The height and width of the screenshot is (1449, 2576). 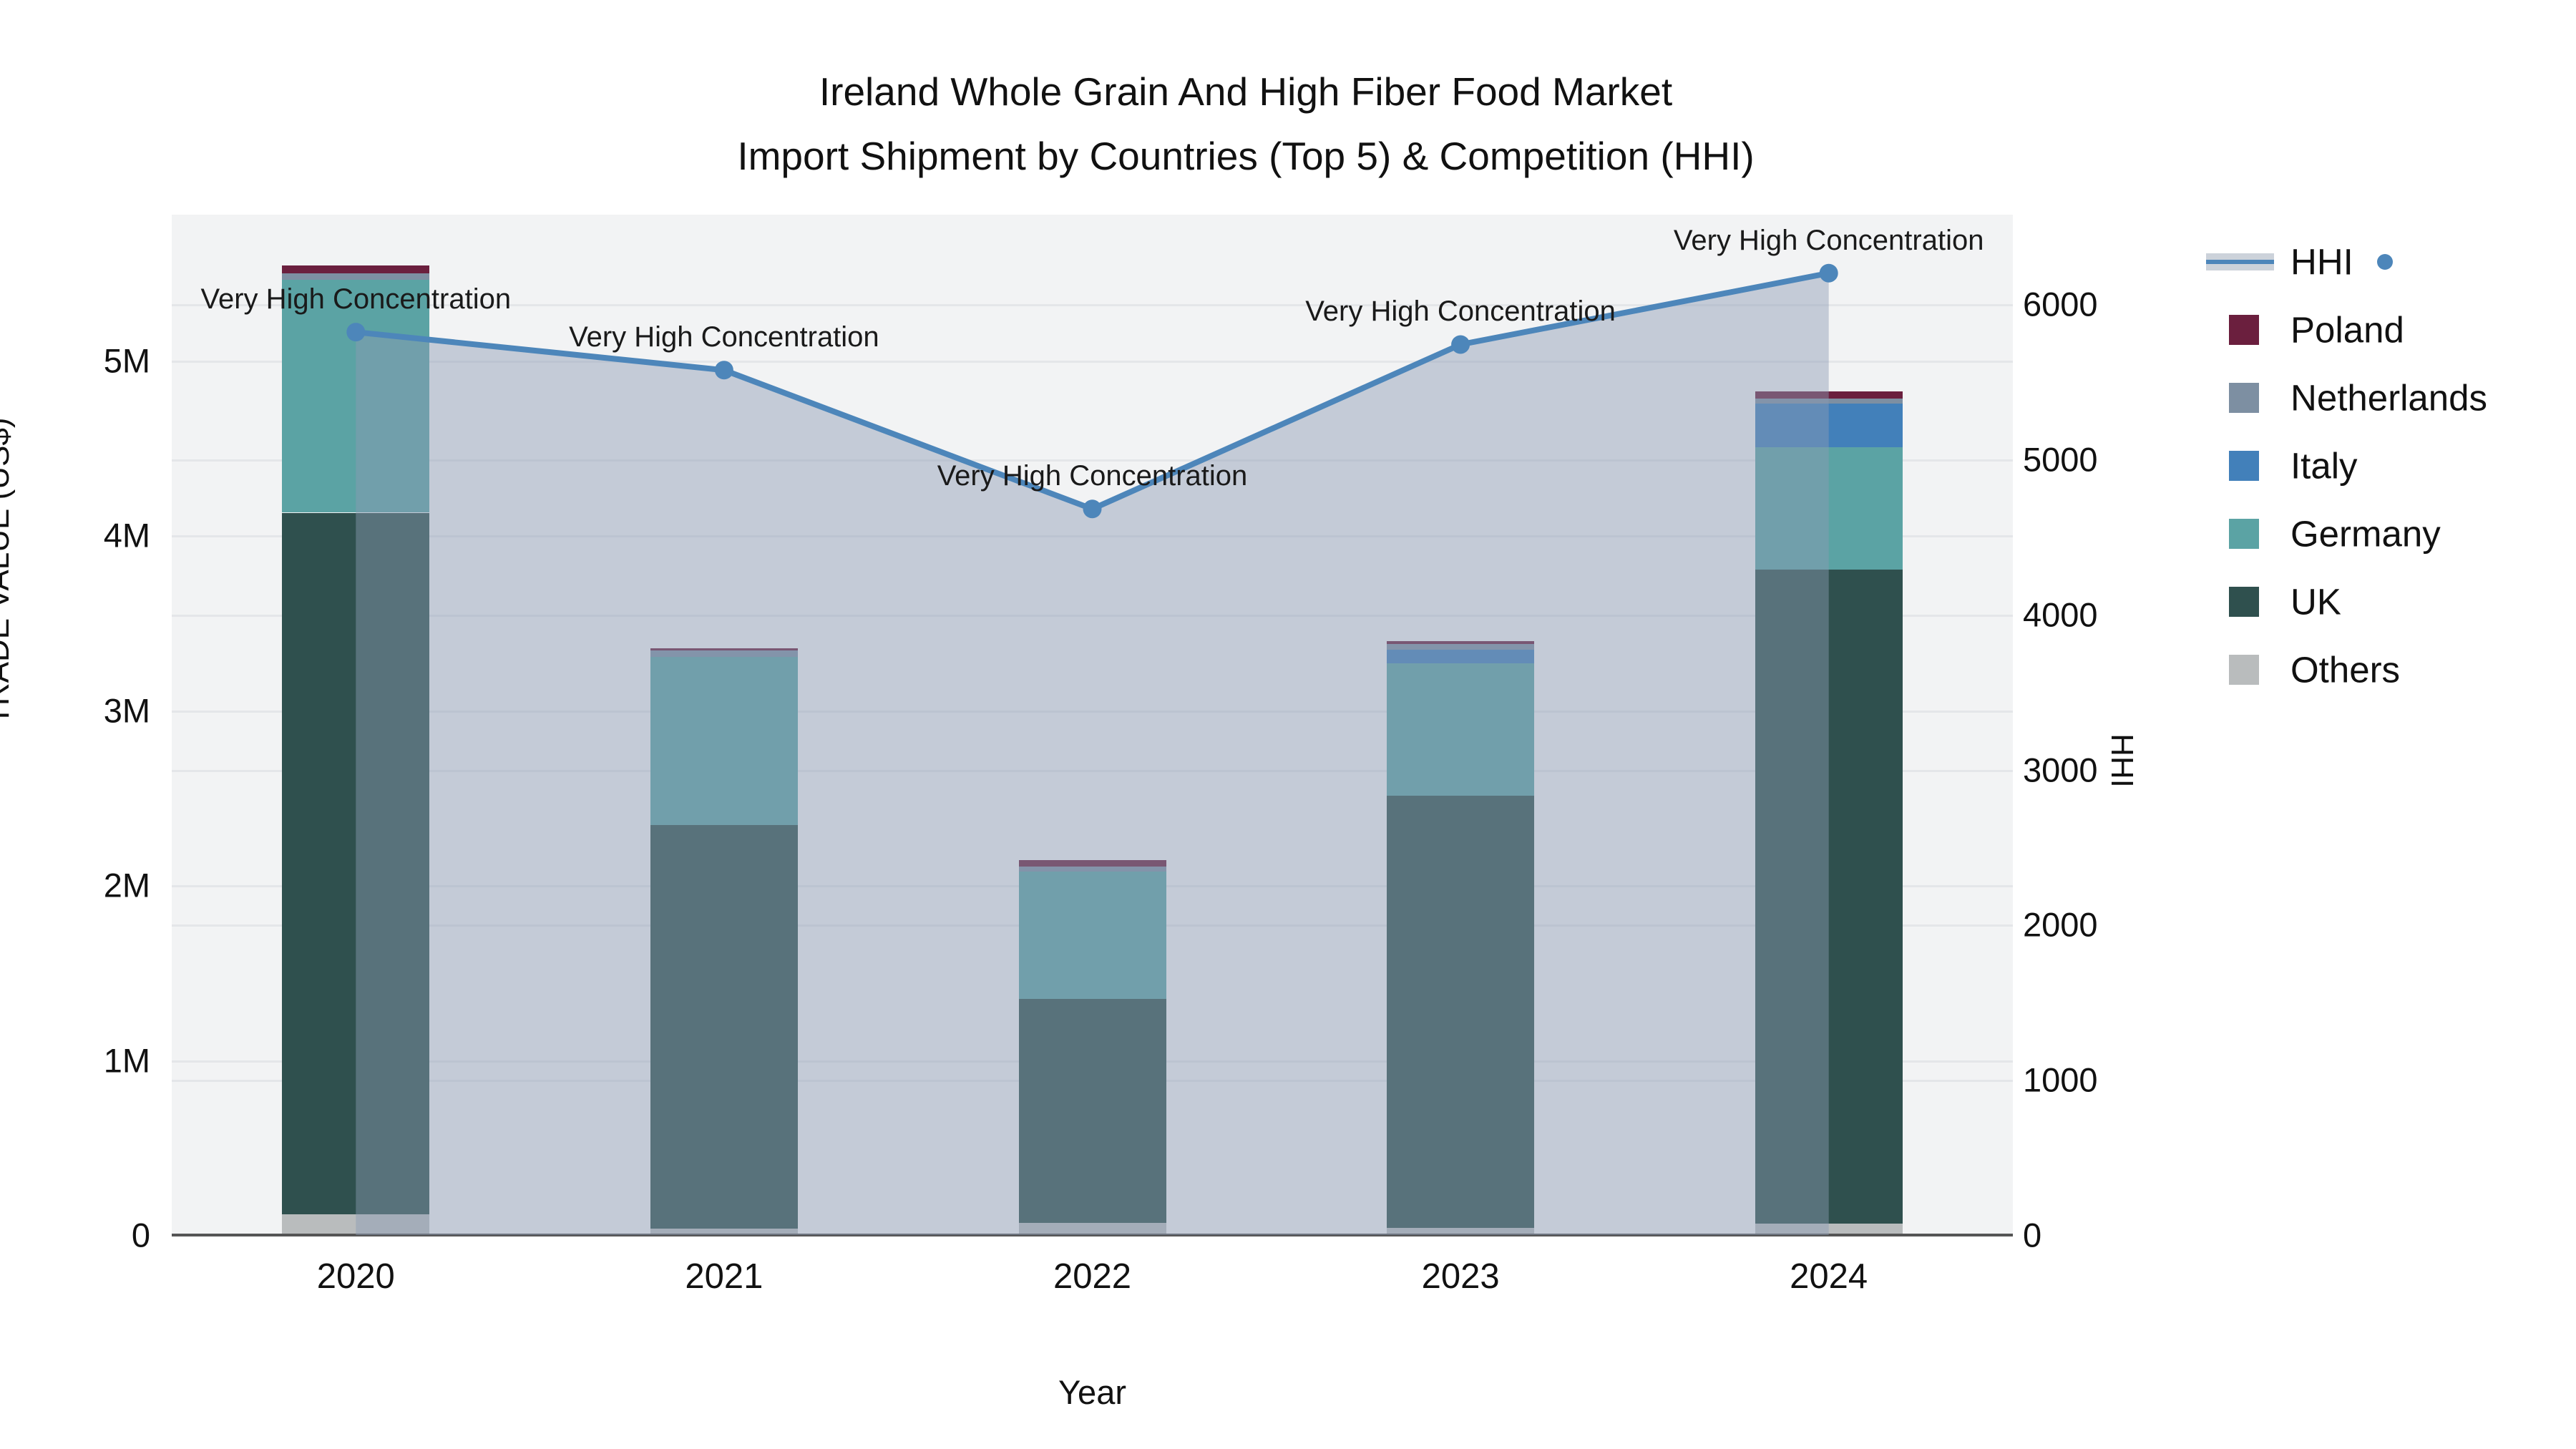 I want to click on bar-2020-netherlands, so click(x=356, y=276).